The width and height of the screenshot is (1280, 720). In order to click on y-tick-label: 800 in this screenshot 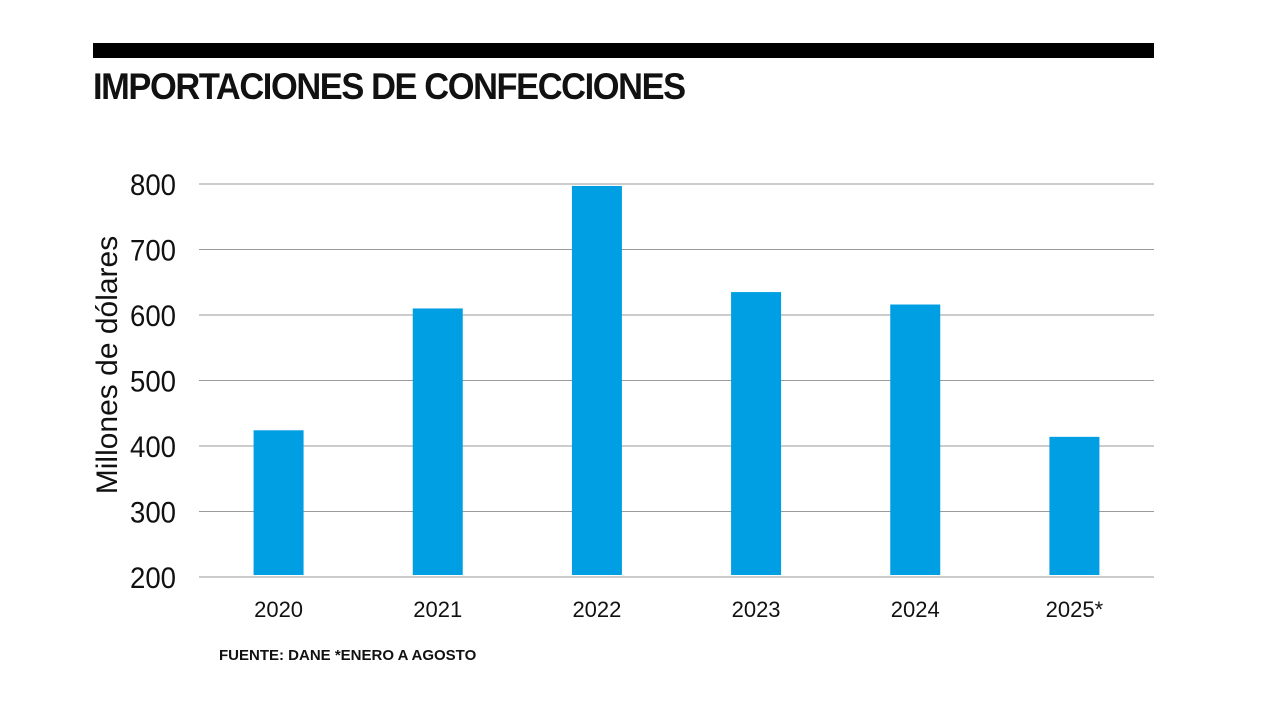, I will do `click(153, 185)`.